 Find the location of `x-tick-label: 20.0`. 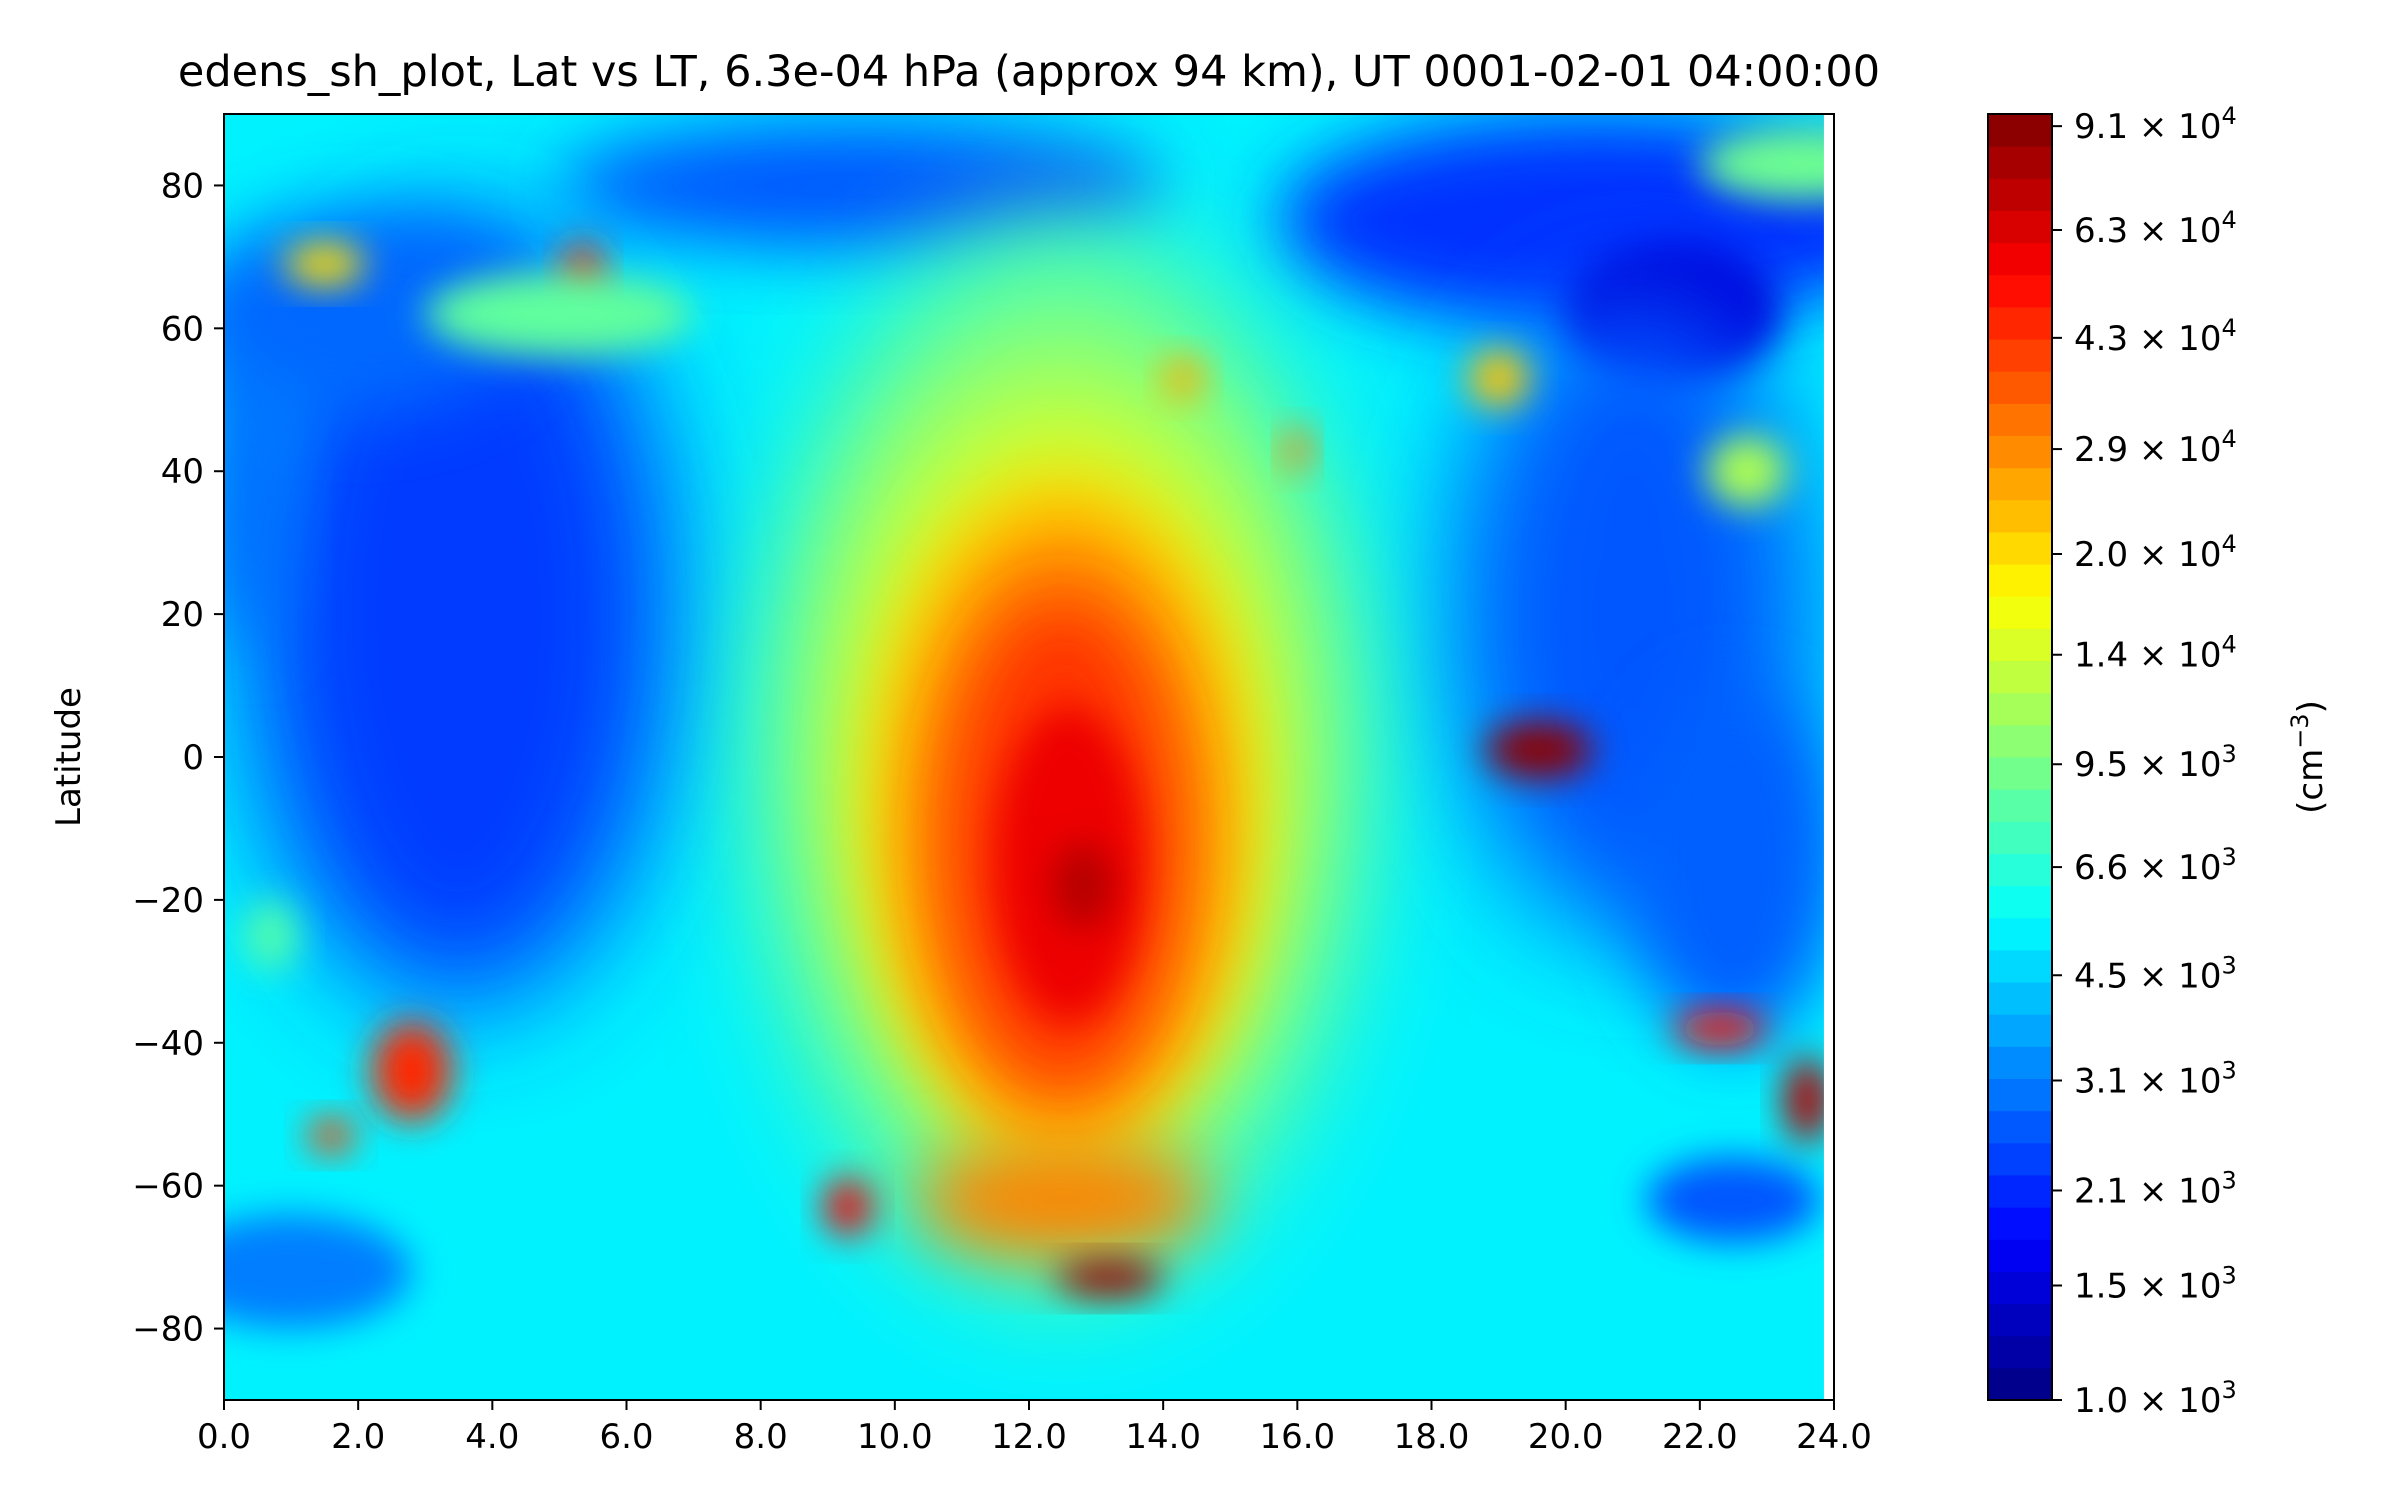

x-tick-label: 20.0 is located at coordinates (1566, 1437).